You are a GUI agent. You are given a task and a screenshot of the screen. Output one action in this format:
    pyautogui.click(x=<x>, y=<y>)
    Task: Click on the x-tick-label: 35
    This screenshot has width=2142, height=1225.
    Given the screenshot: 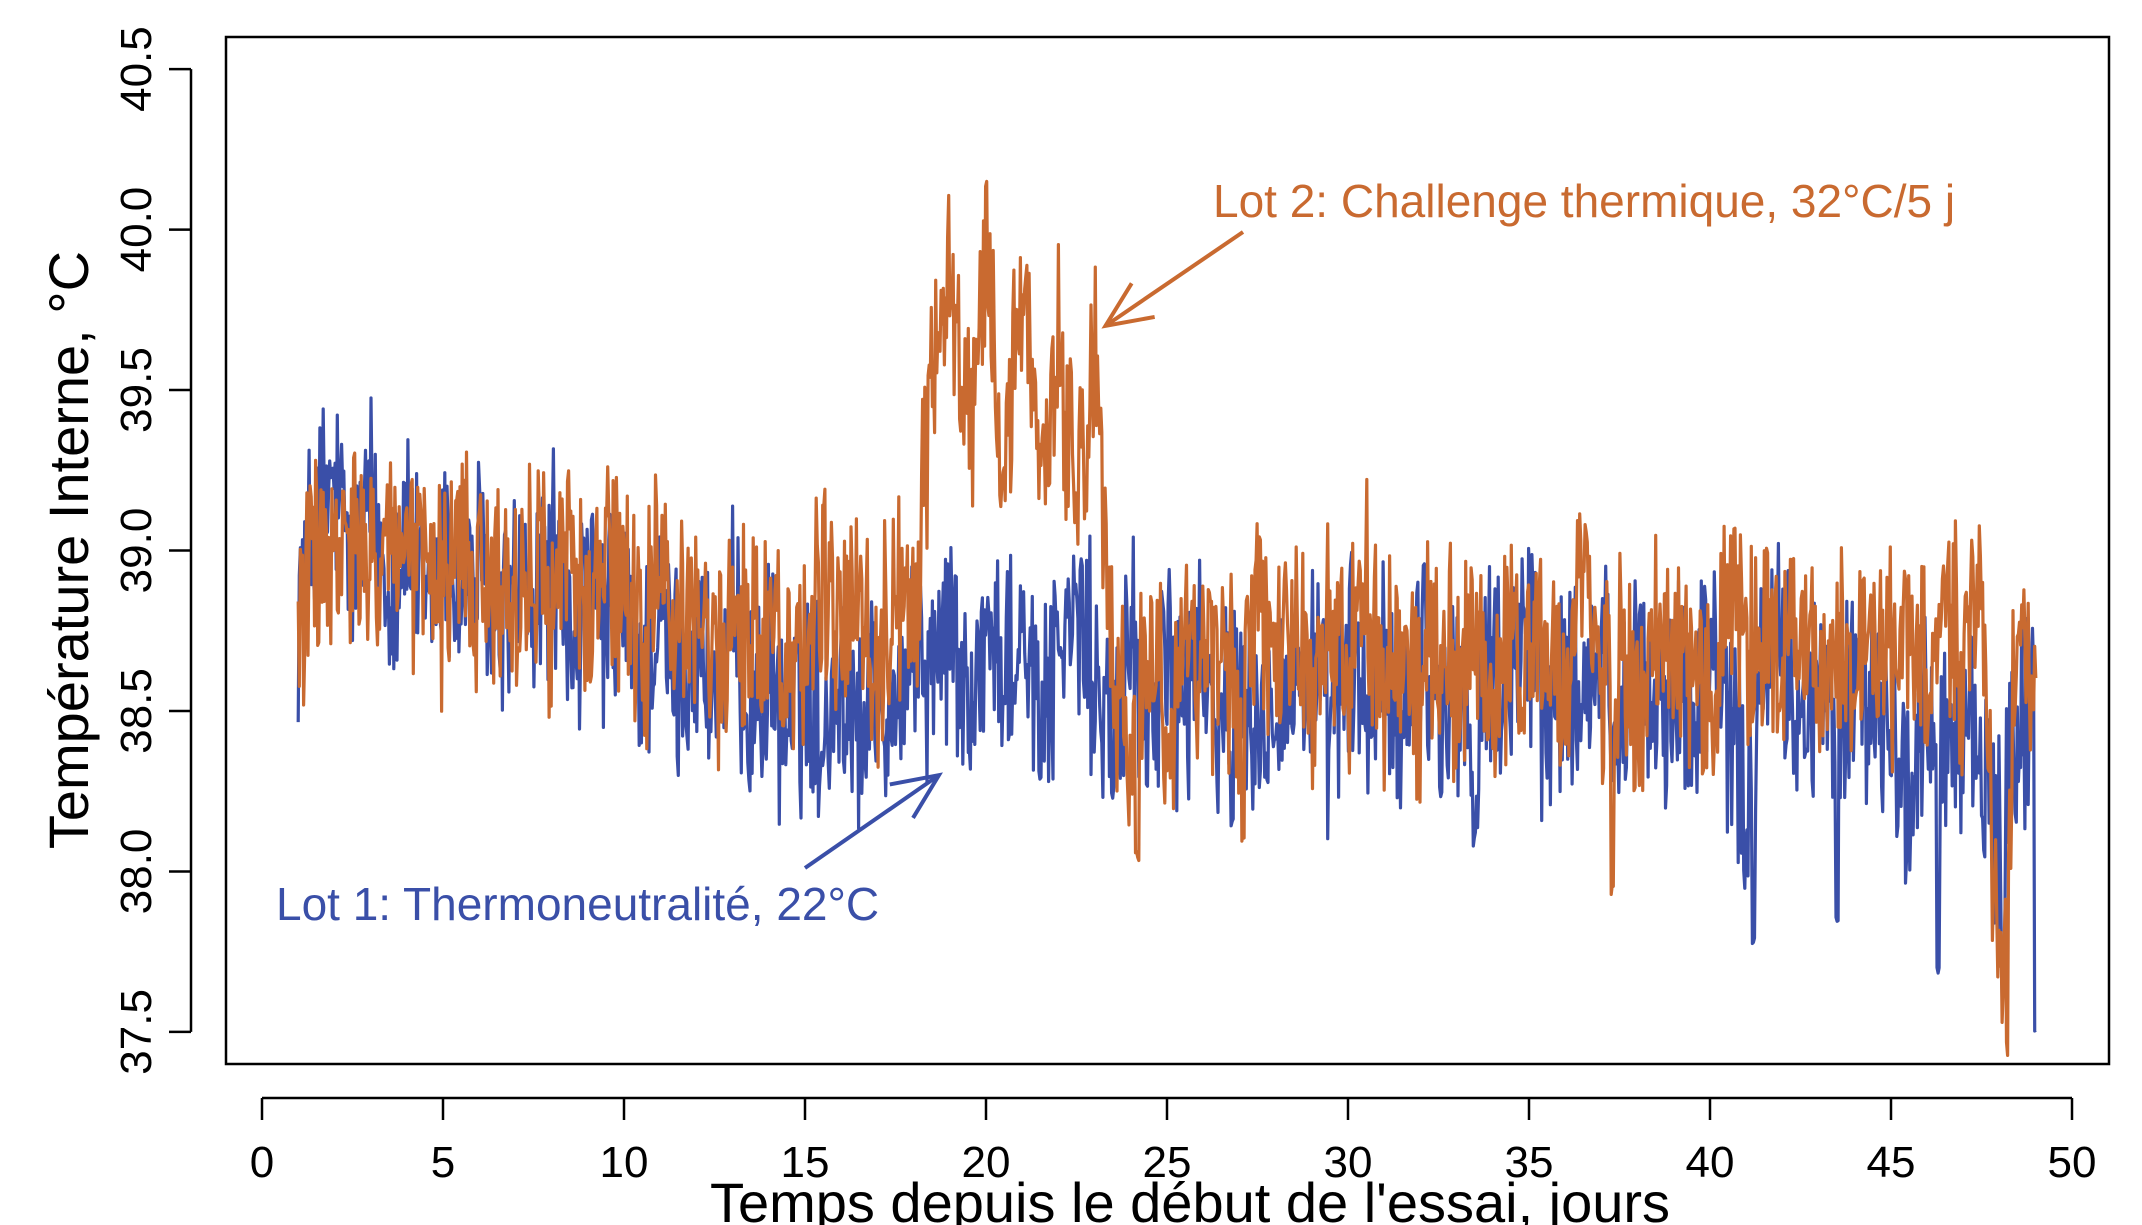 What is the action you would take?
    pyautogui.click(x=1529, y=1162)
    